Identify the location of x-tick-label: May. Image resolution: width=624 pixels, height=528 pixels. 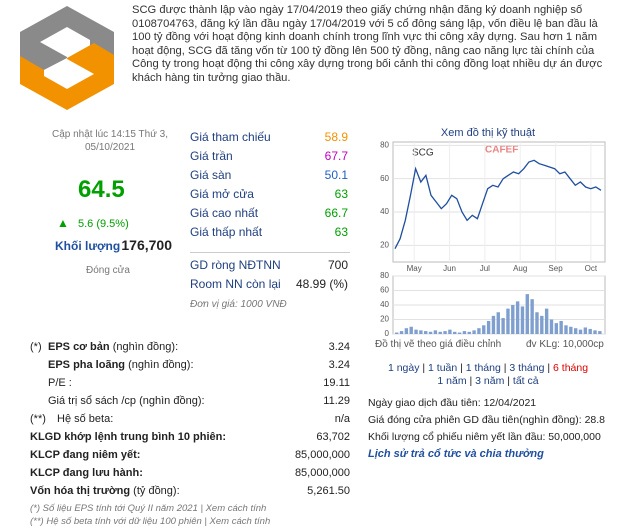
(414, 268).